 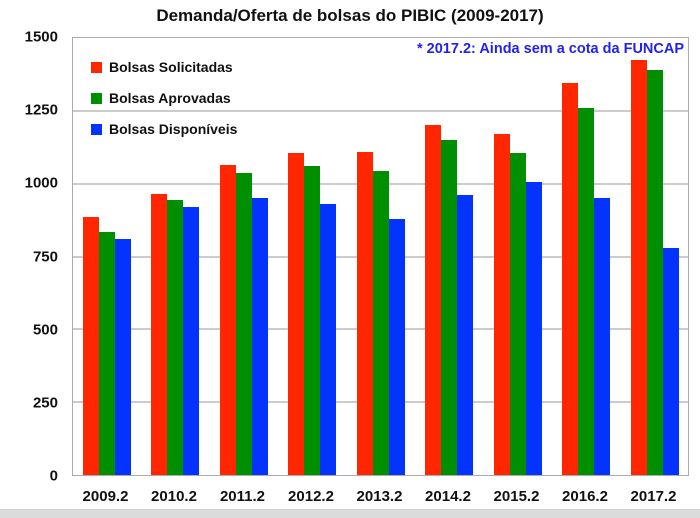 What do you see at coordinates (173, 129) in the screenshot?
I see `legend-label-disponiveis: Bolsas Disponíveis` at bounding box center [173, 129].